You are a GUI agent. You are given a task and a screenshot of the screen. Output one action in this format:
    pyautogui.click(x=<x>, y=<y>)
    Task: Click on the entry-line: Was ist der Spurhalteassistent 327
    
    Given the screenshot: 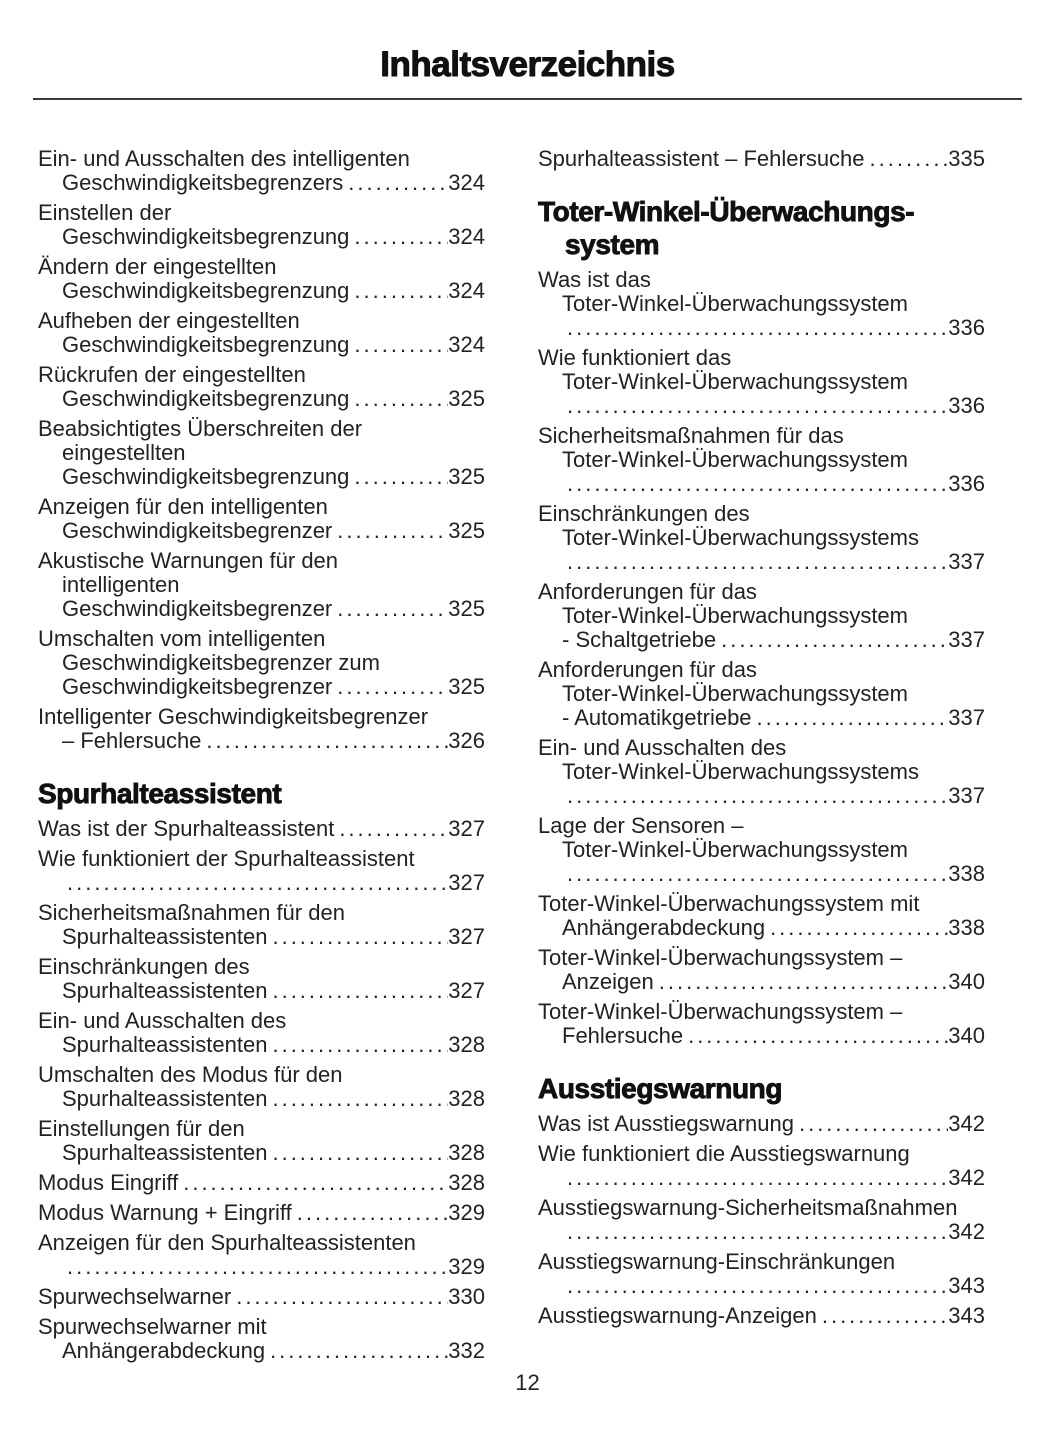 What is the action you would take?
    pyautogui.click(x=261, y=829)
    